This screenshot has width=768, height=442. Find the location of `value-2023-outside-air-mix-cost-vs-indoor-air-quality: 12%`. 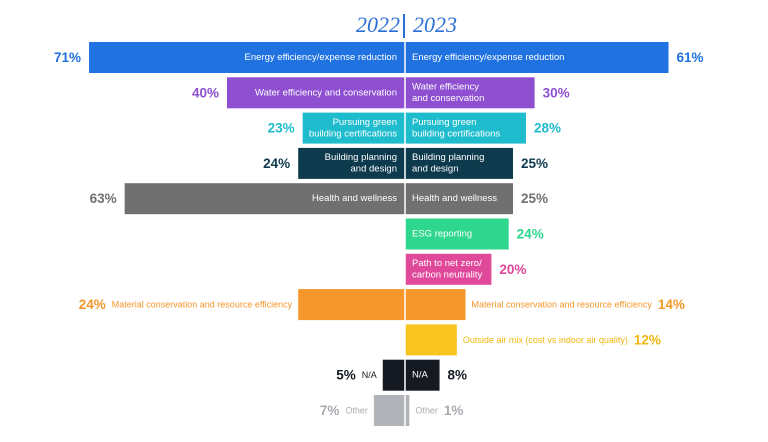

value-2023-outside-air-mix-cost-vs-indoor-air-quality: 12% is located at coordinates (647, 339).